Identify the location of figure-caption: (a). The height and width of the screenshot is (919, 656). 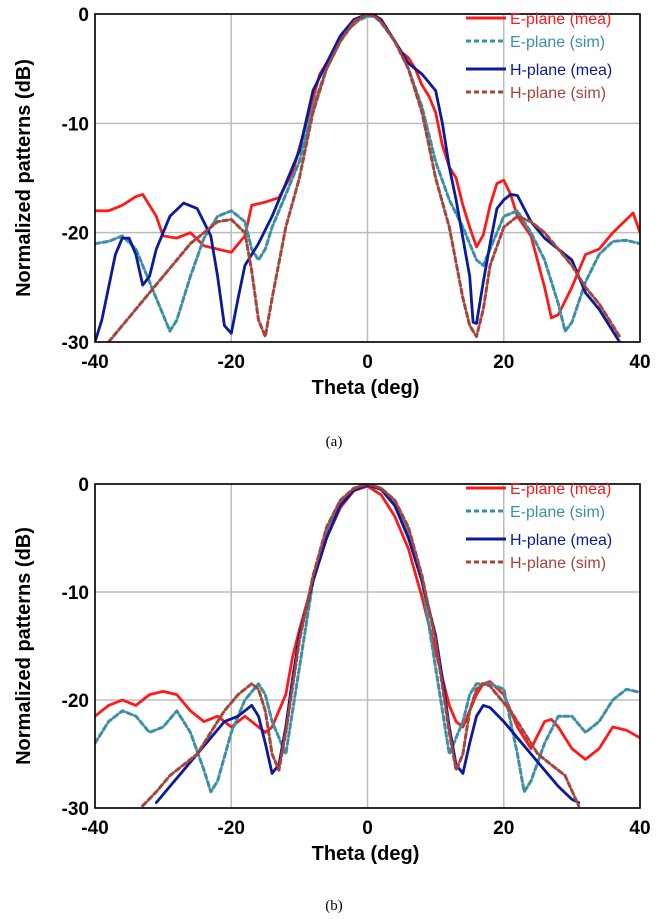
(334, 442).